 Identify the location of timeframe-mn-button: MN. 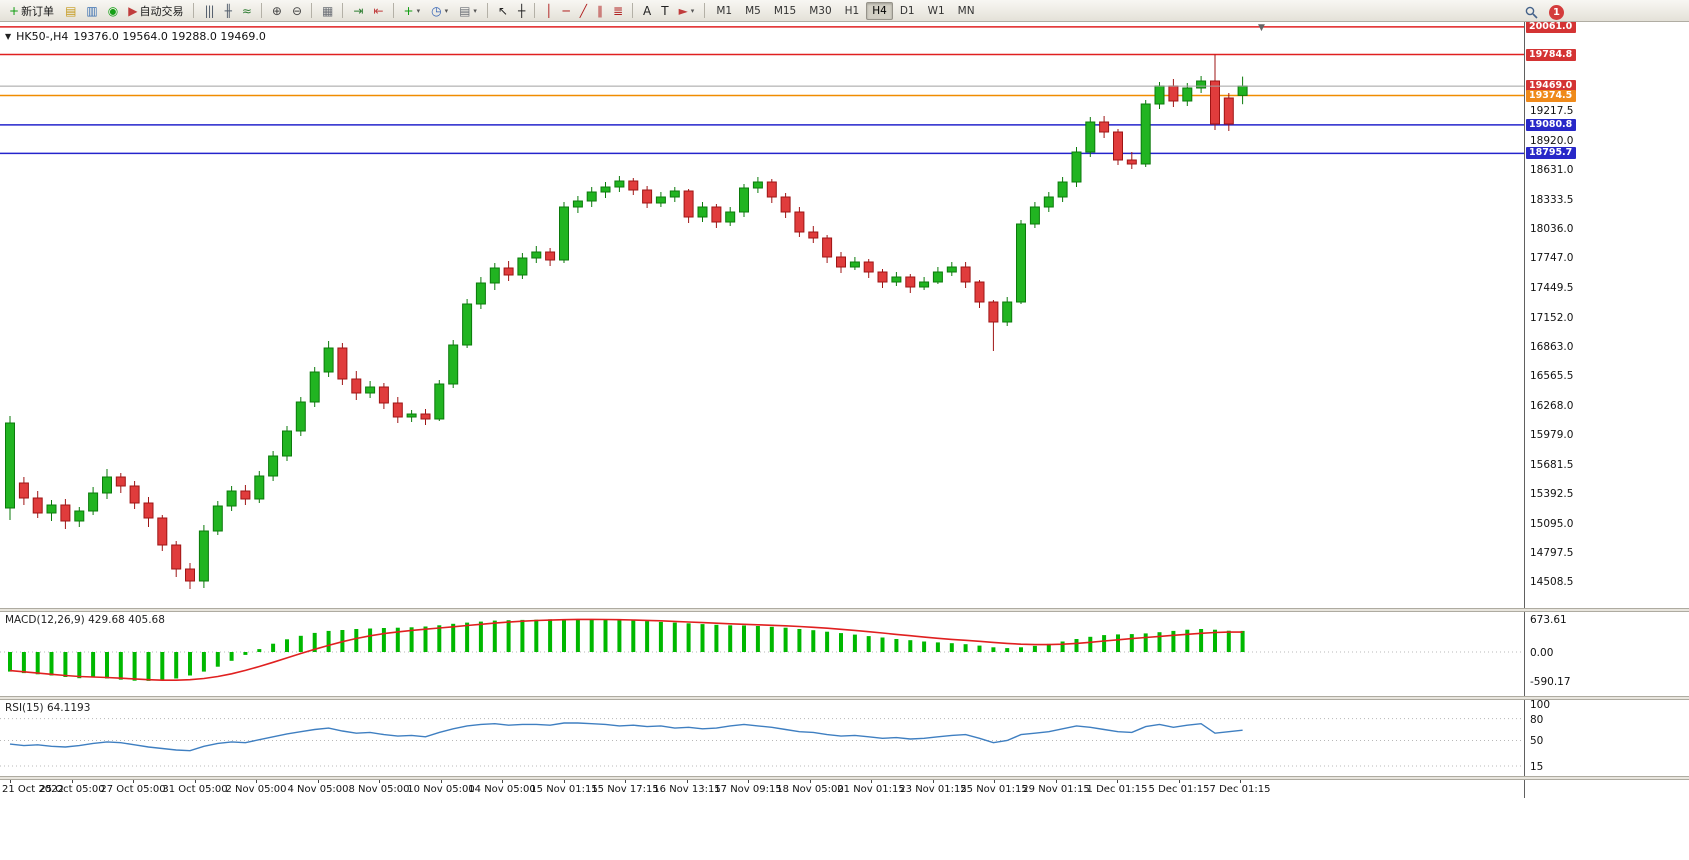
(966, 10).